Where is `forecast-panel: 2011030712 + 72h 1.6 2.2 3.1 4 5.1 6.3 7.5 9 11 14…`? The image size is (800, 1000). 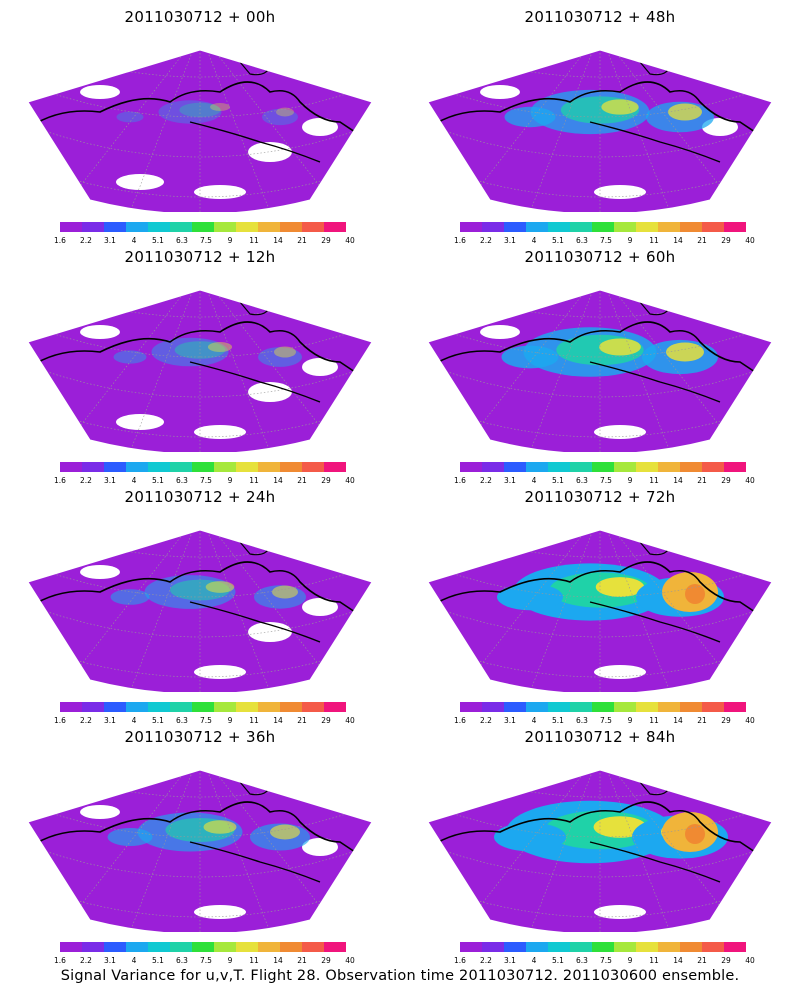
forecast-panel: 2011030712 + 72h 1.6 2.2 3.1 4 5.1 6.3 7.5 9 11 14… is located at coordinates (600, 602).